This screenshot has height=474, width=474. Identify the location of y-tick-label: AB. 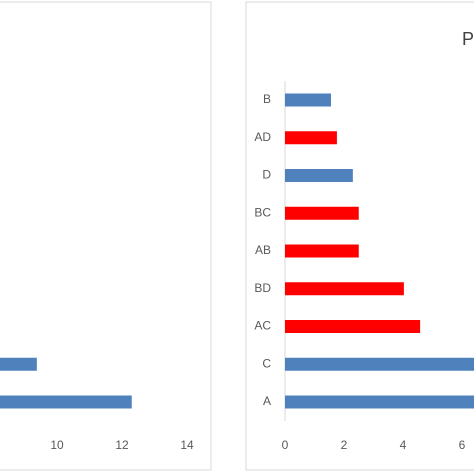
(263, 250).